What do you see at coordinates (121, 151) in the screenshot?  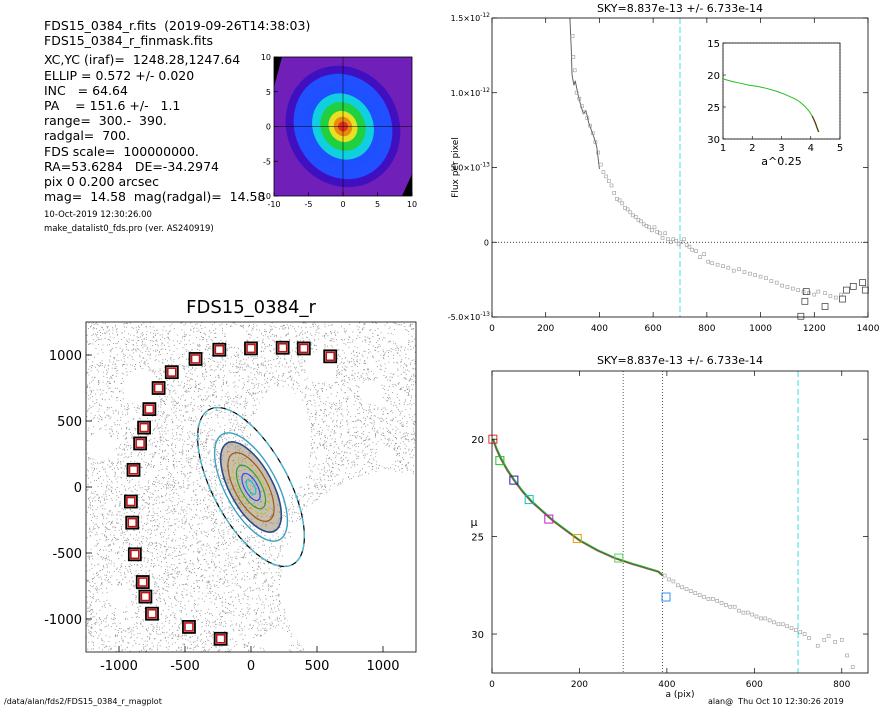 I see `header-line: FDS scale= 100000000.` at bounding box center [121, 151].